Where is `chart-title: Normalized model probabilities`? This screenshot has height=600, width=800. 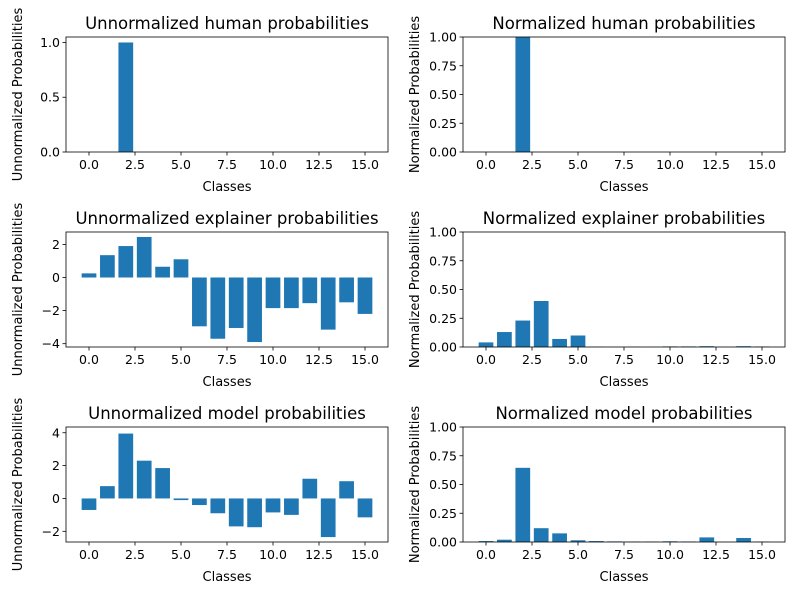 chart-title: Normalized model probabilities is located at coordinates (623, 413).